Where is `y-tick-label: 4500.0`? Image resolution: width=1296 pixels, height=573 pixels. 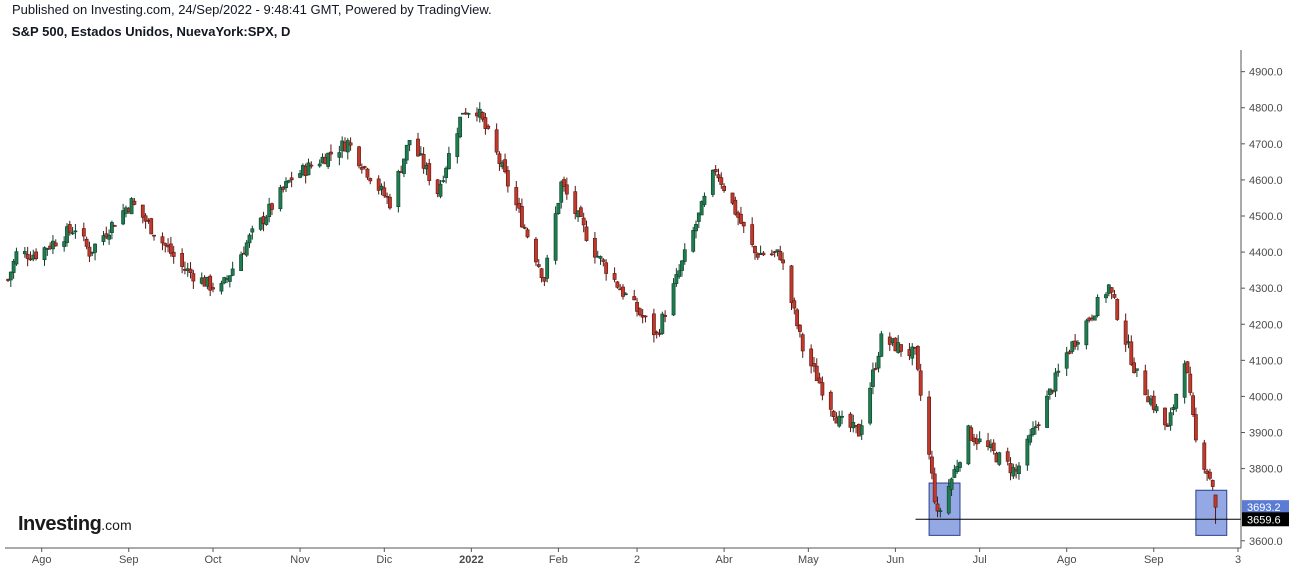 y-tick-label: 4500.0 is located at coordinates (1266, 217).